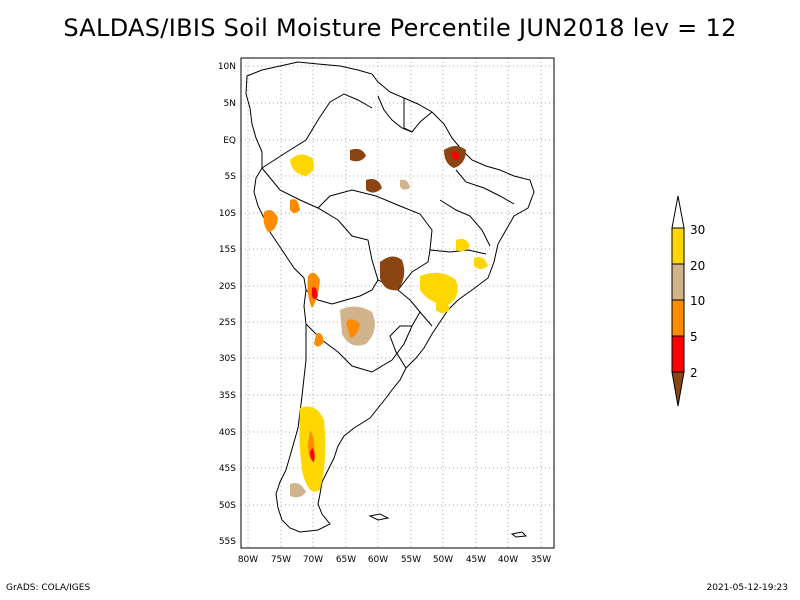 The width and height of the screenshot is (800, 600). I want to click on lat-tick-label: EQ, so click(229, 141).